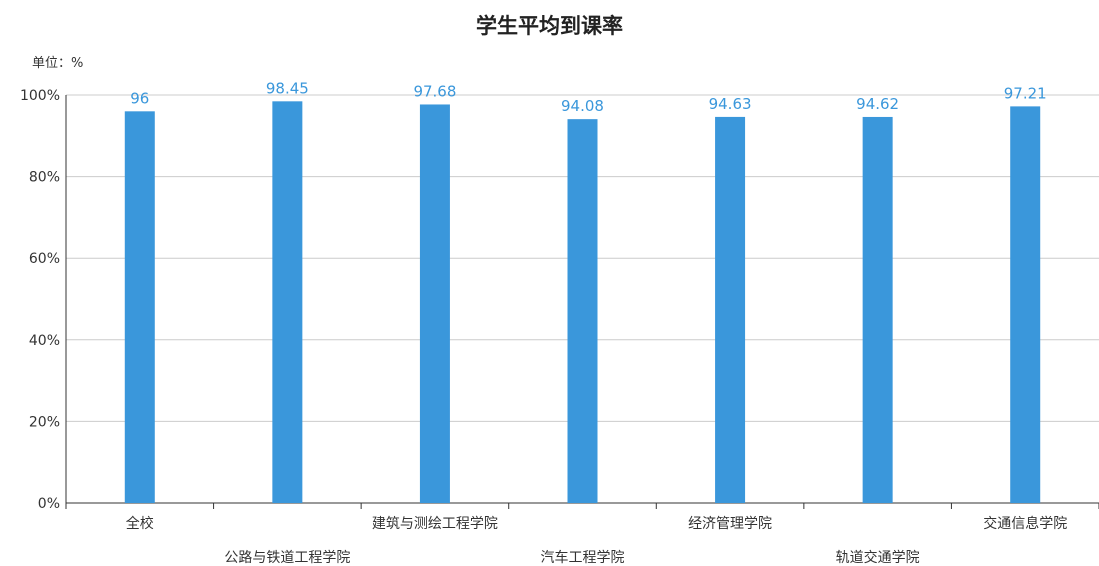  I want to click on y-tick-label: 60%, so click(44, 259).